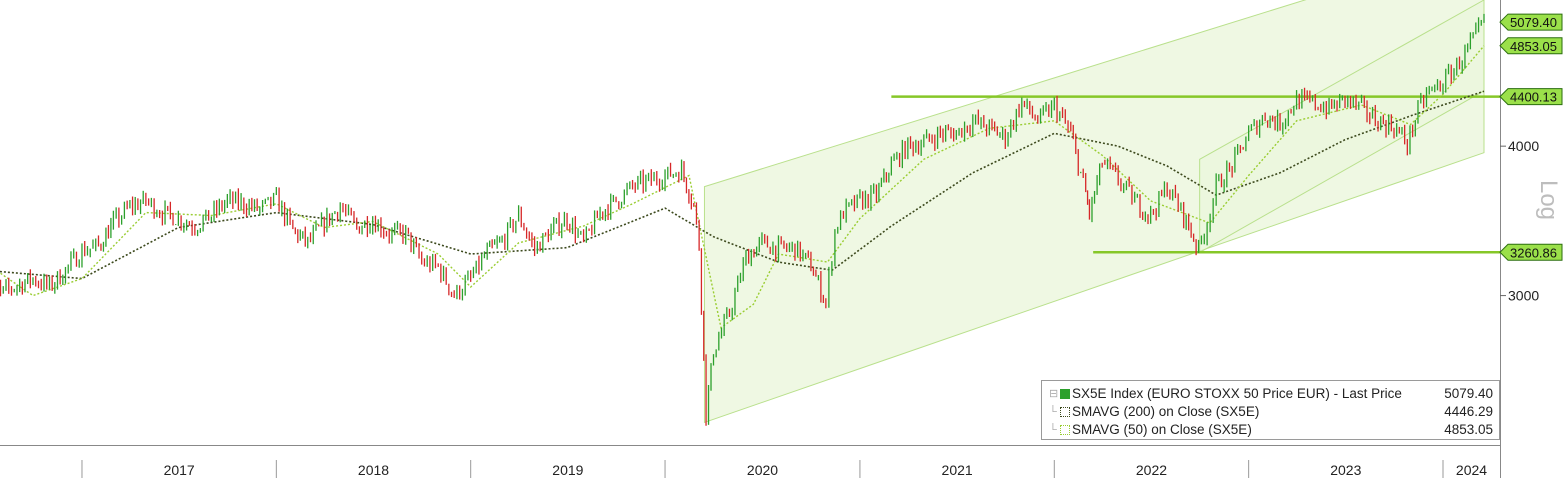 The width and height of the screenshot is (1564, 478). I want to click on svg-text: 5079.40, so click(1533, 22).